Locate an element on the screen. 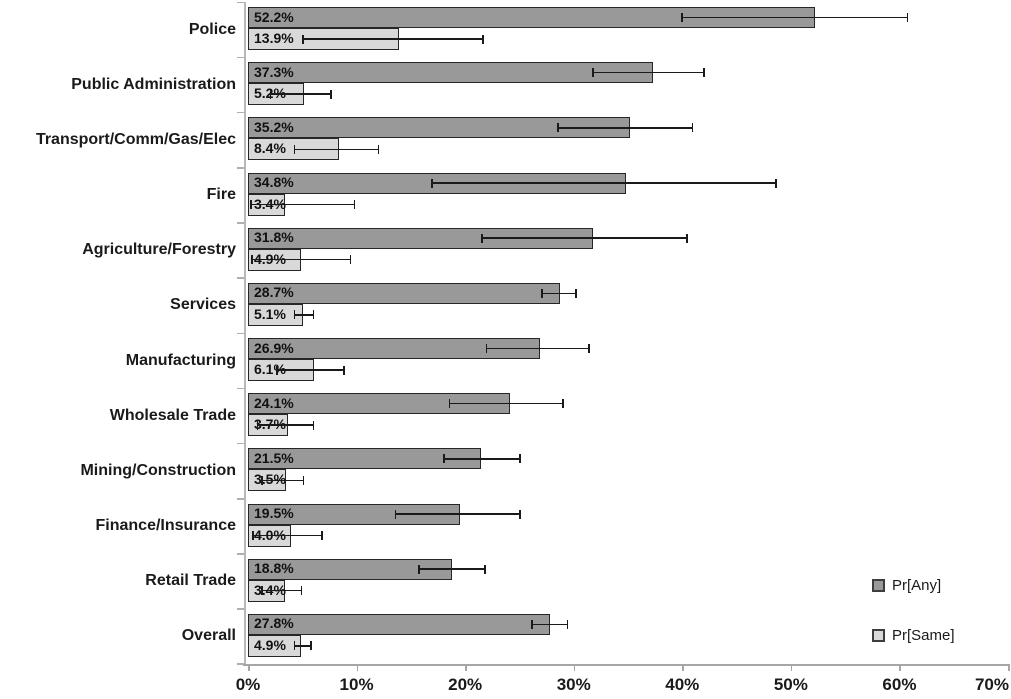 The width and height of the screenshot is (1011, 699). category-label: Retail Trade is located at coordinates (190, 581).